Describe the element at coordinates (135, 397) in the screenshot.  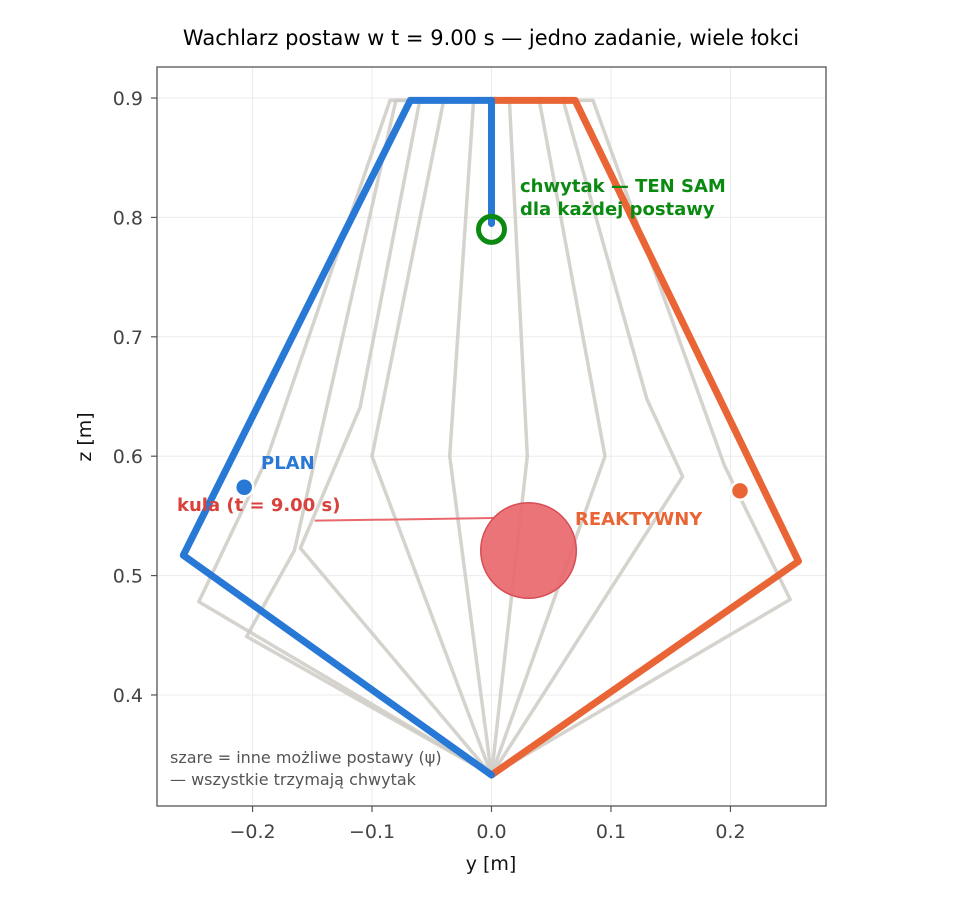
I see `y-axis-ticks: 0.4 0.5 0.6 0.7 0.8 0.9` at that location.